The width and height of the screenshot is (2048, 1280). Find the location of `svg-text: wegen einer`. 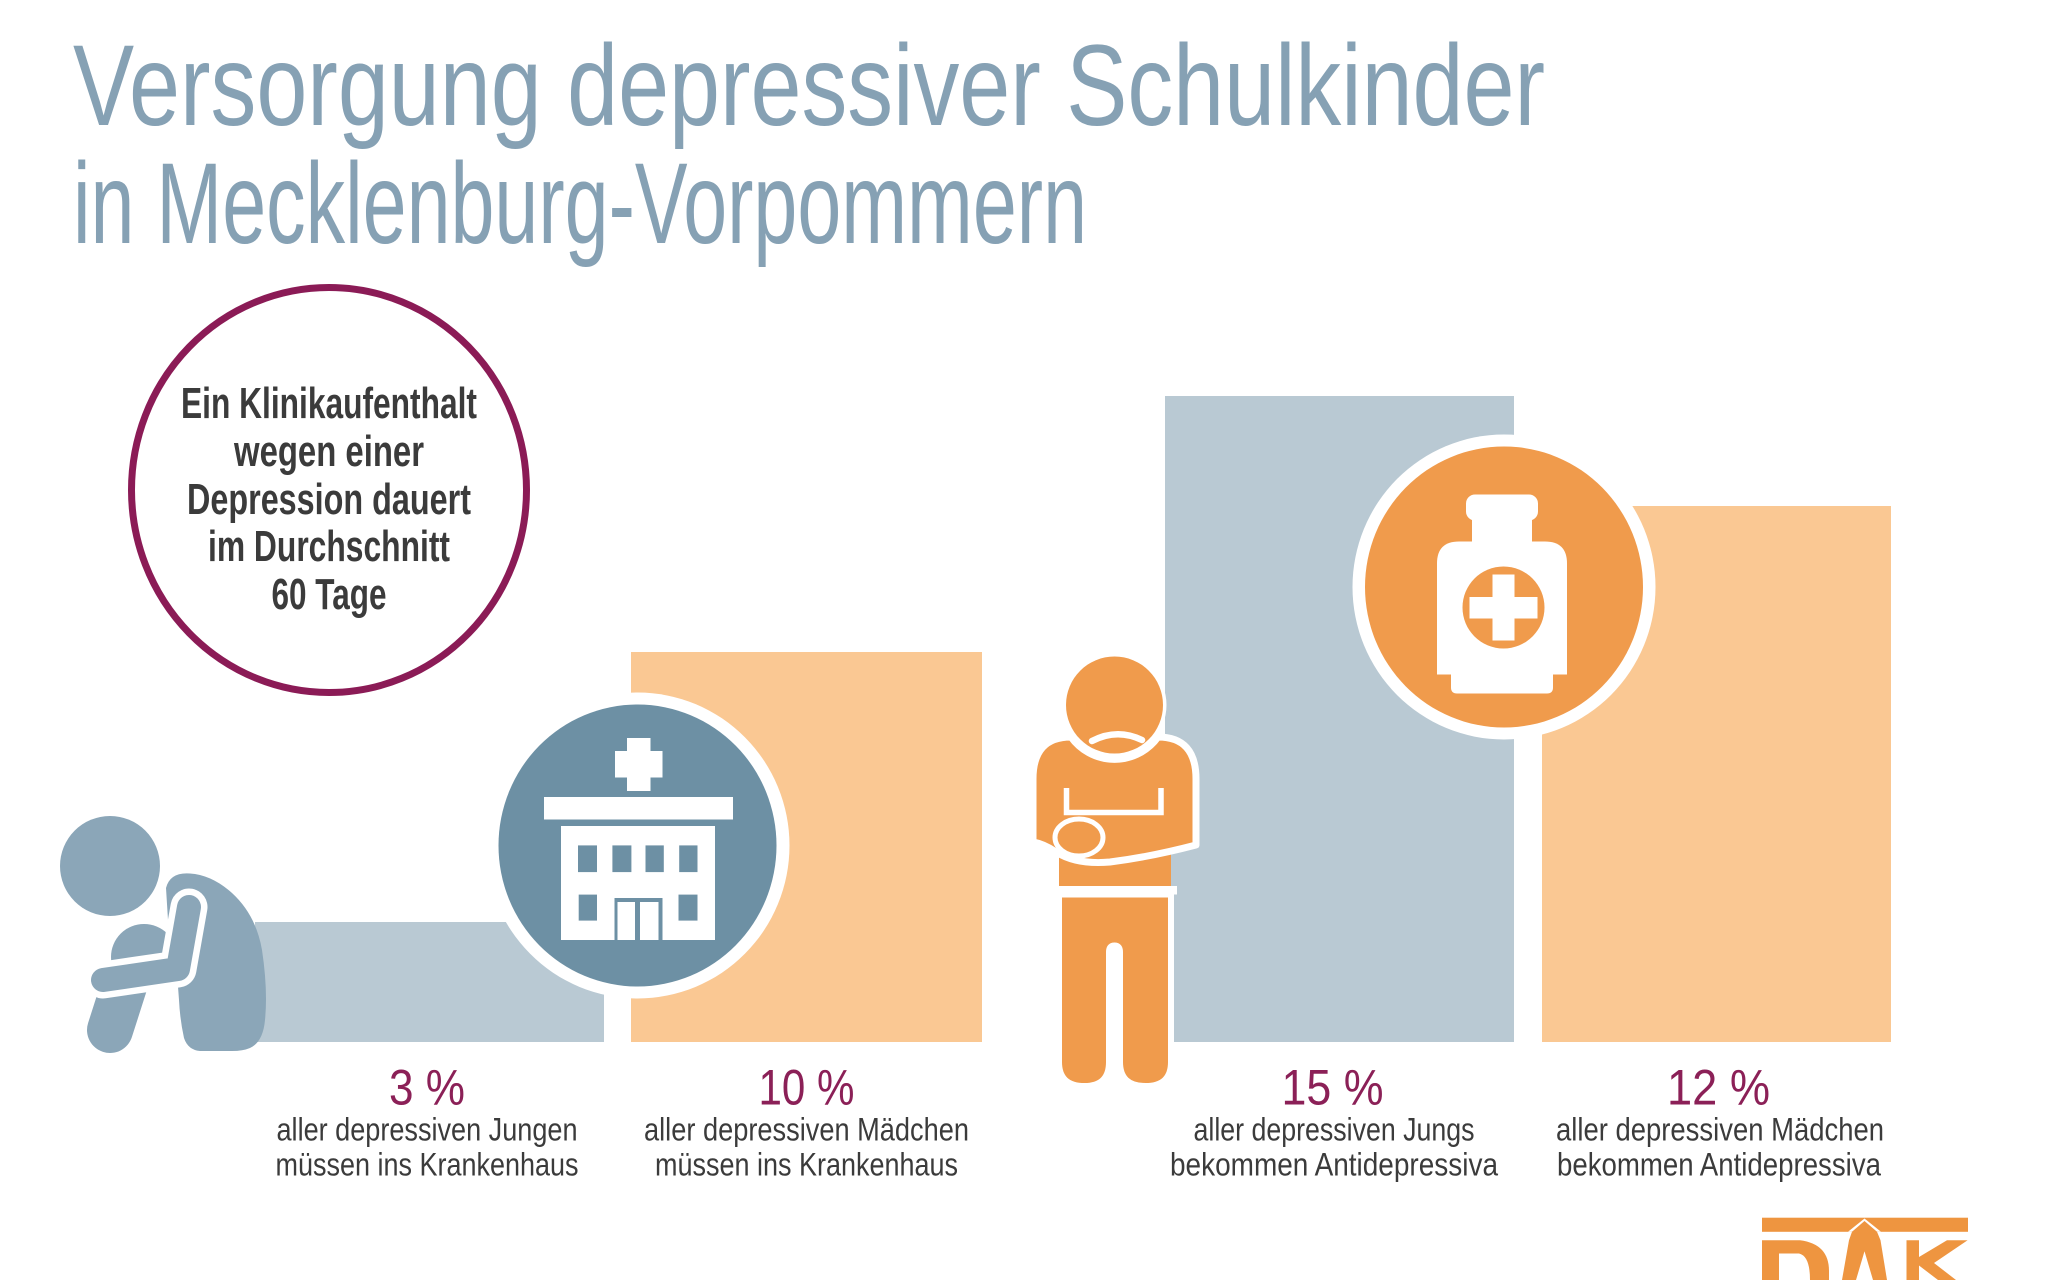

svg-text: wegen einer is located at coordinates (328, 451).